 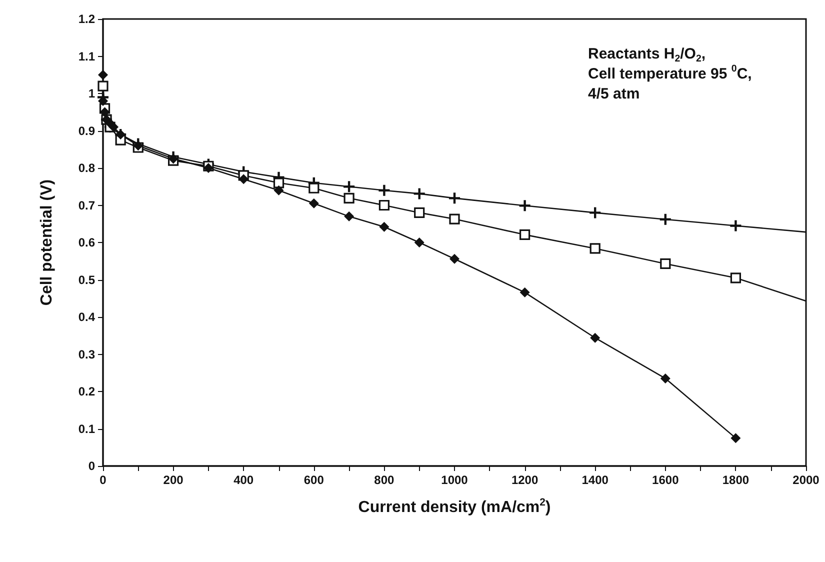 I want to click on x-tick-label: 400, so click(x=244, y=480).